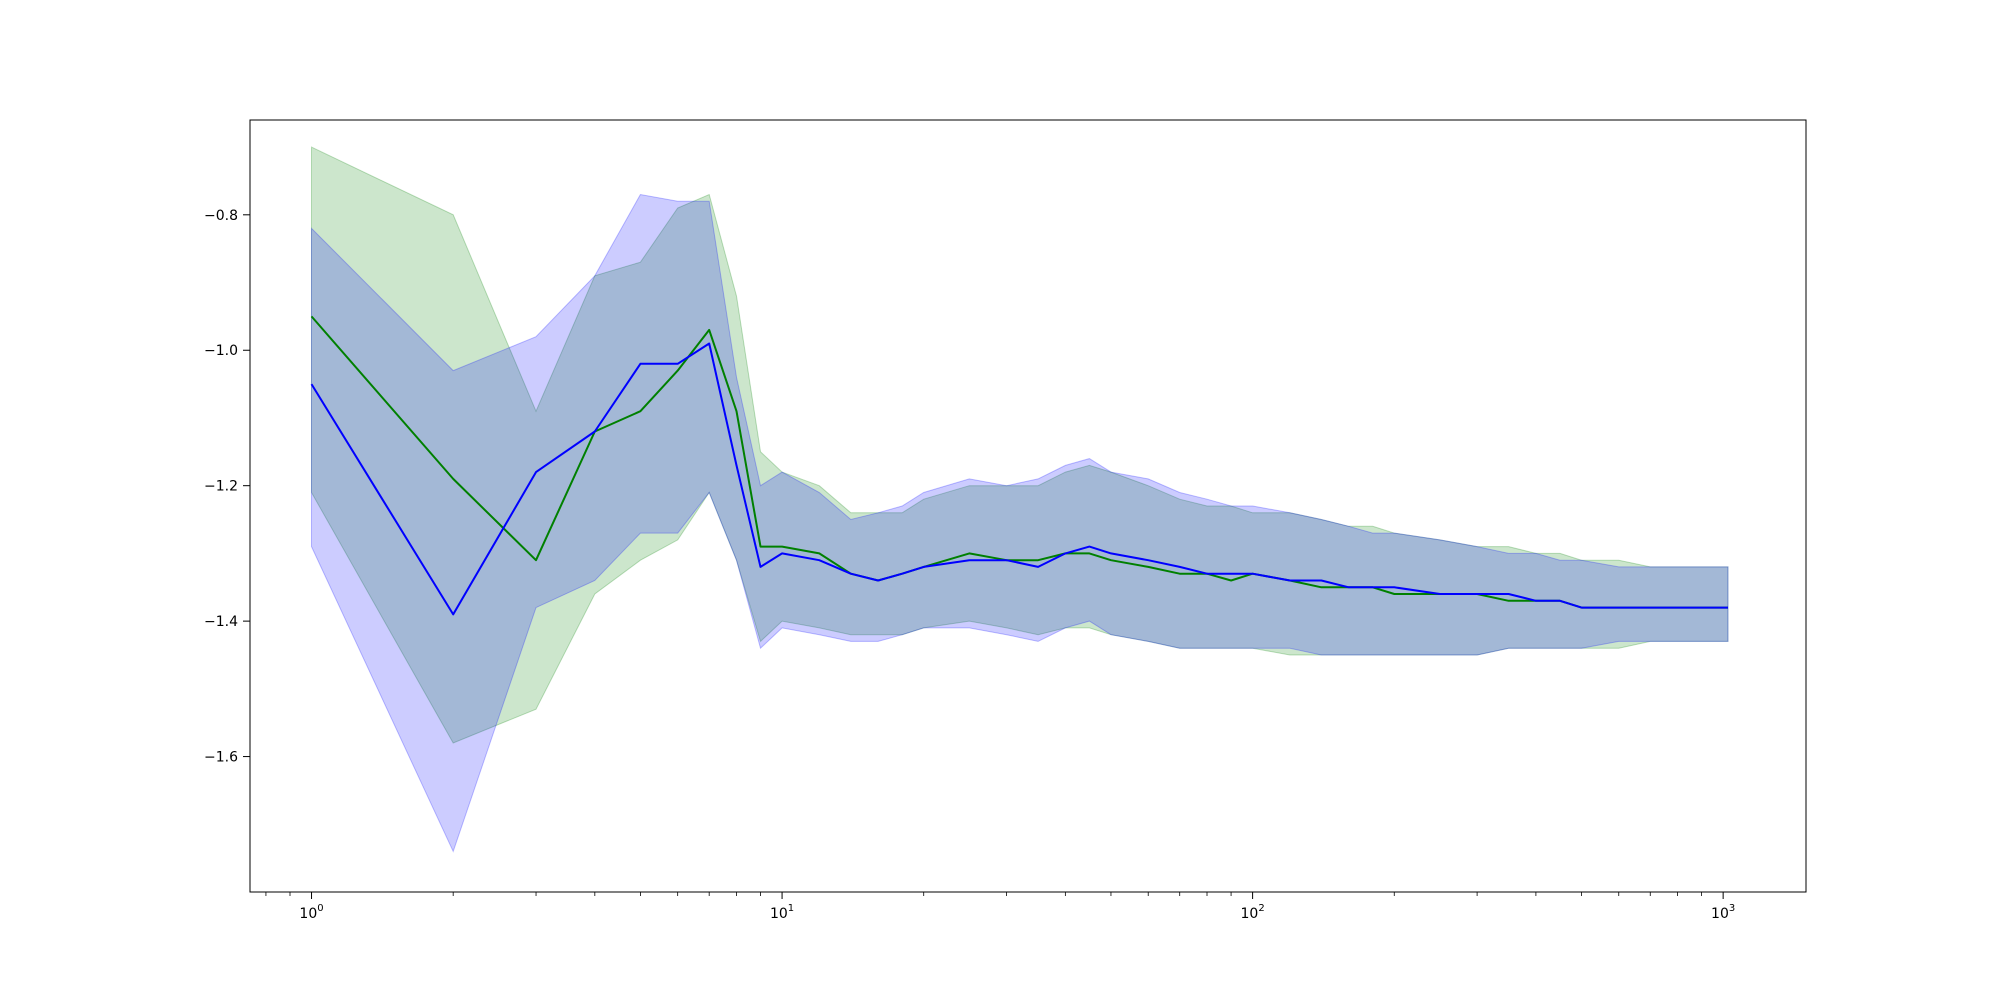 This screenshot has height=1000, width=2000. I want to click on x-tick-exponent: 3, so click(1732, 908).